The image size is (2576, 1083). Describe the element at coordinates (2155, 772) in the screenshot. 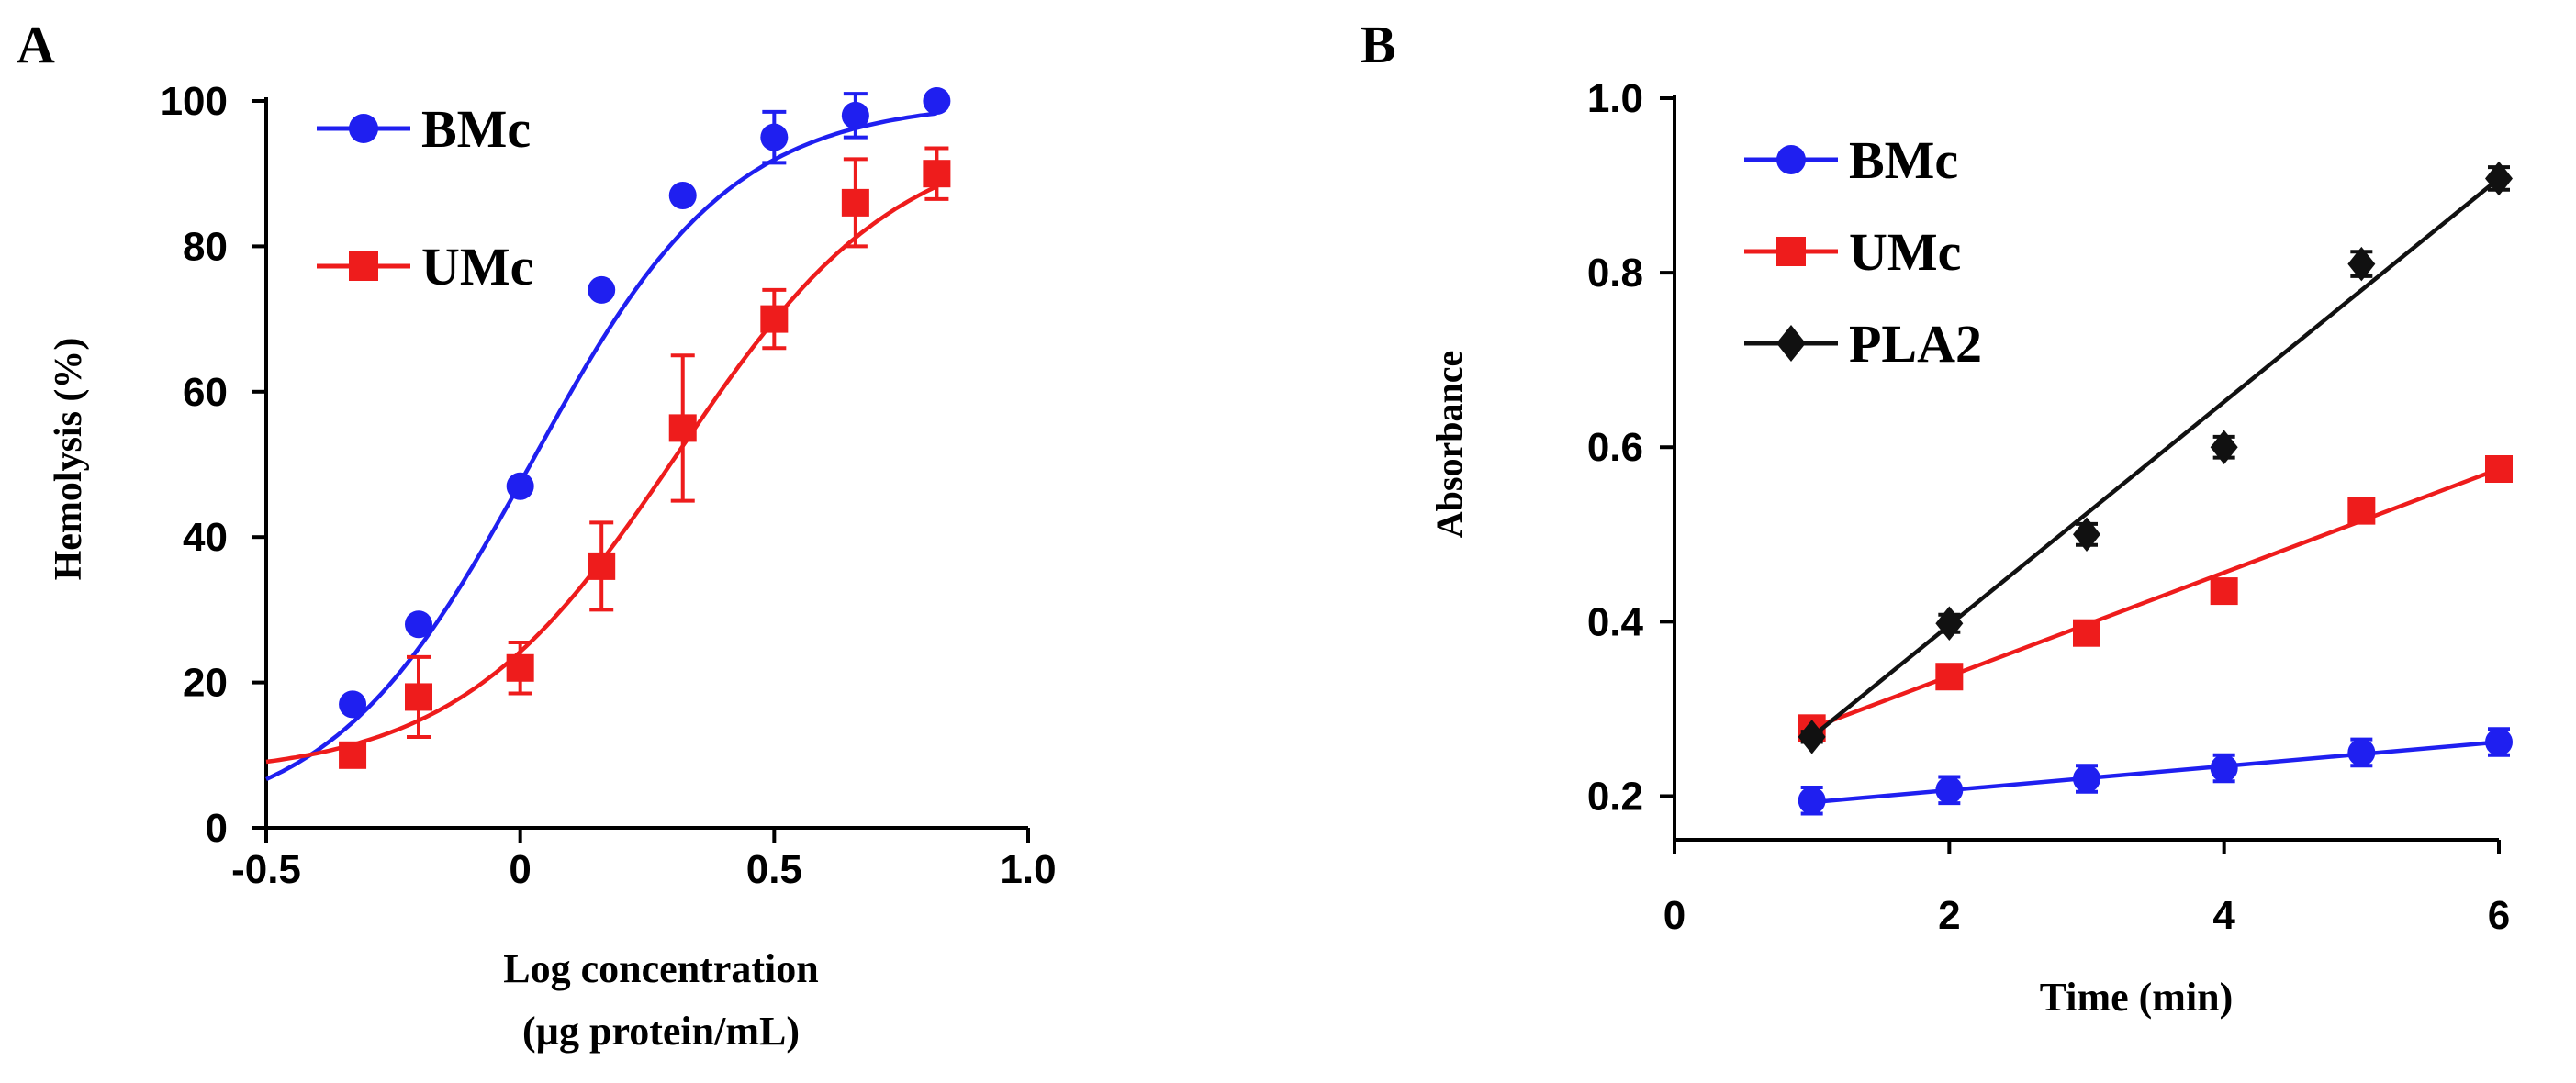

I see `series-bmc-fit-line` at that location.